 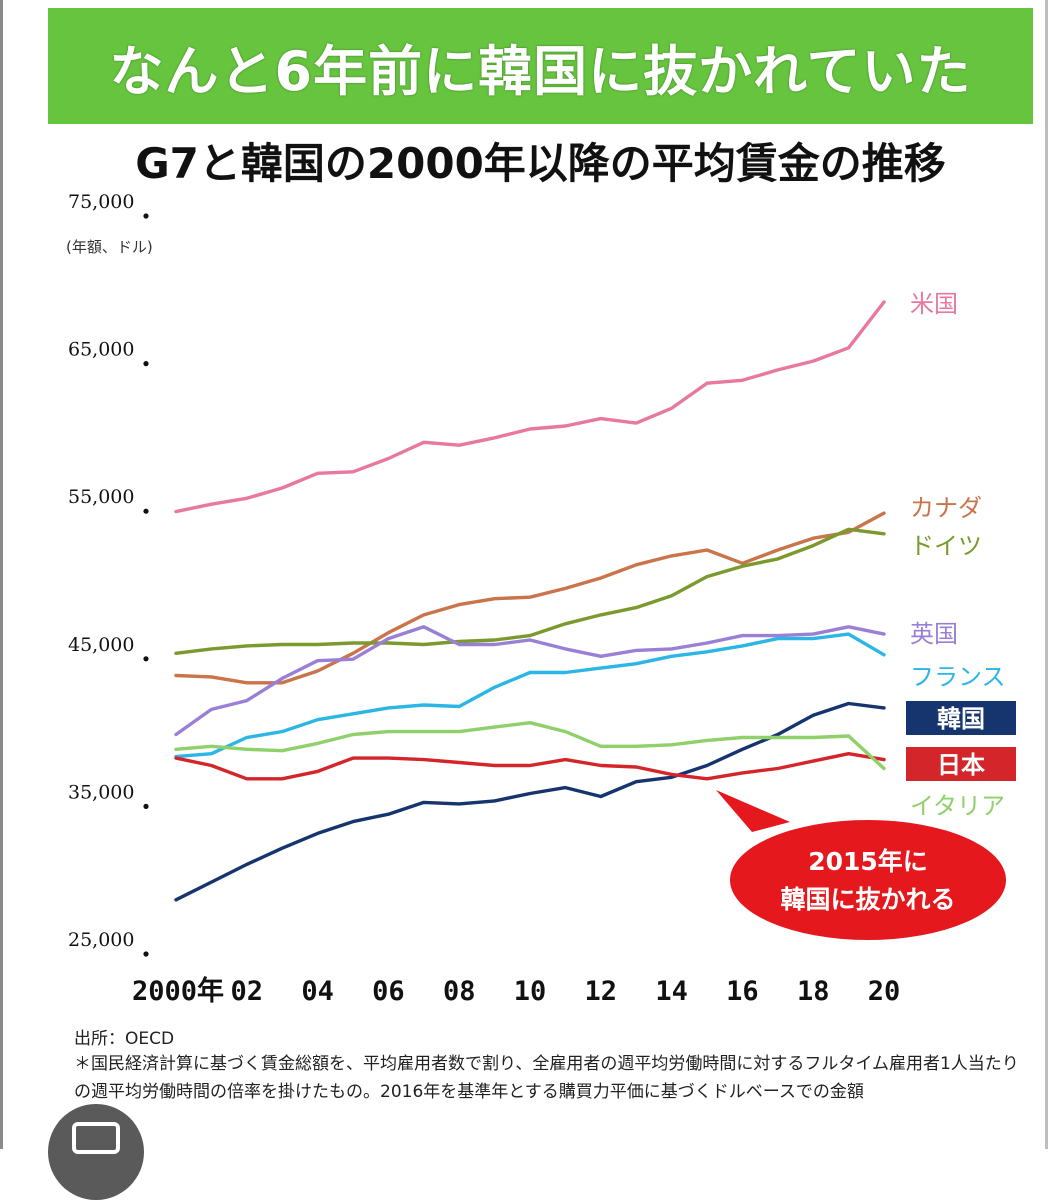 I want to click on series-label: 日本, so click(x=961, y=765).